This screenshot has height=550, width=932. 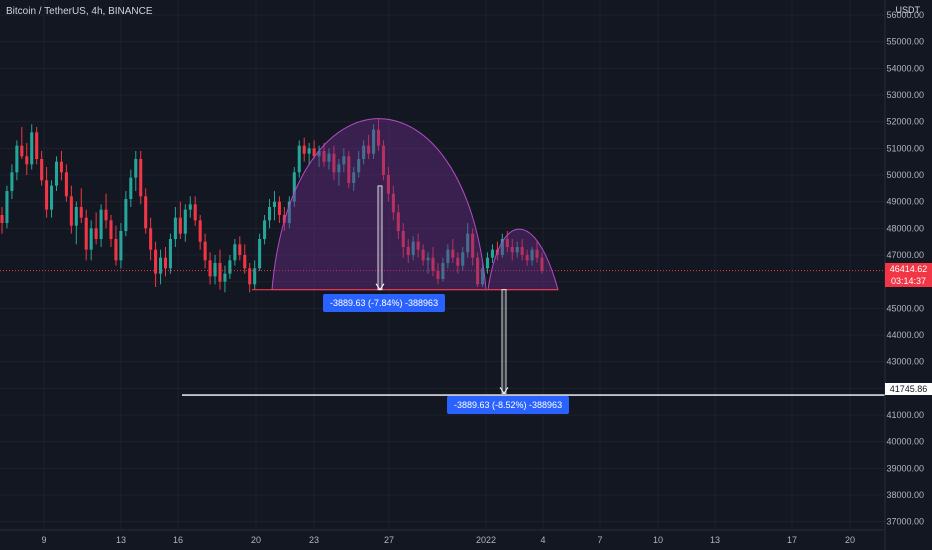 I want to click on target-price-tag: 41745.86, so click(x=908, y=389).